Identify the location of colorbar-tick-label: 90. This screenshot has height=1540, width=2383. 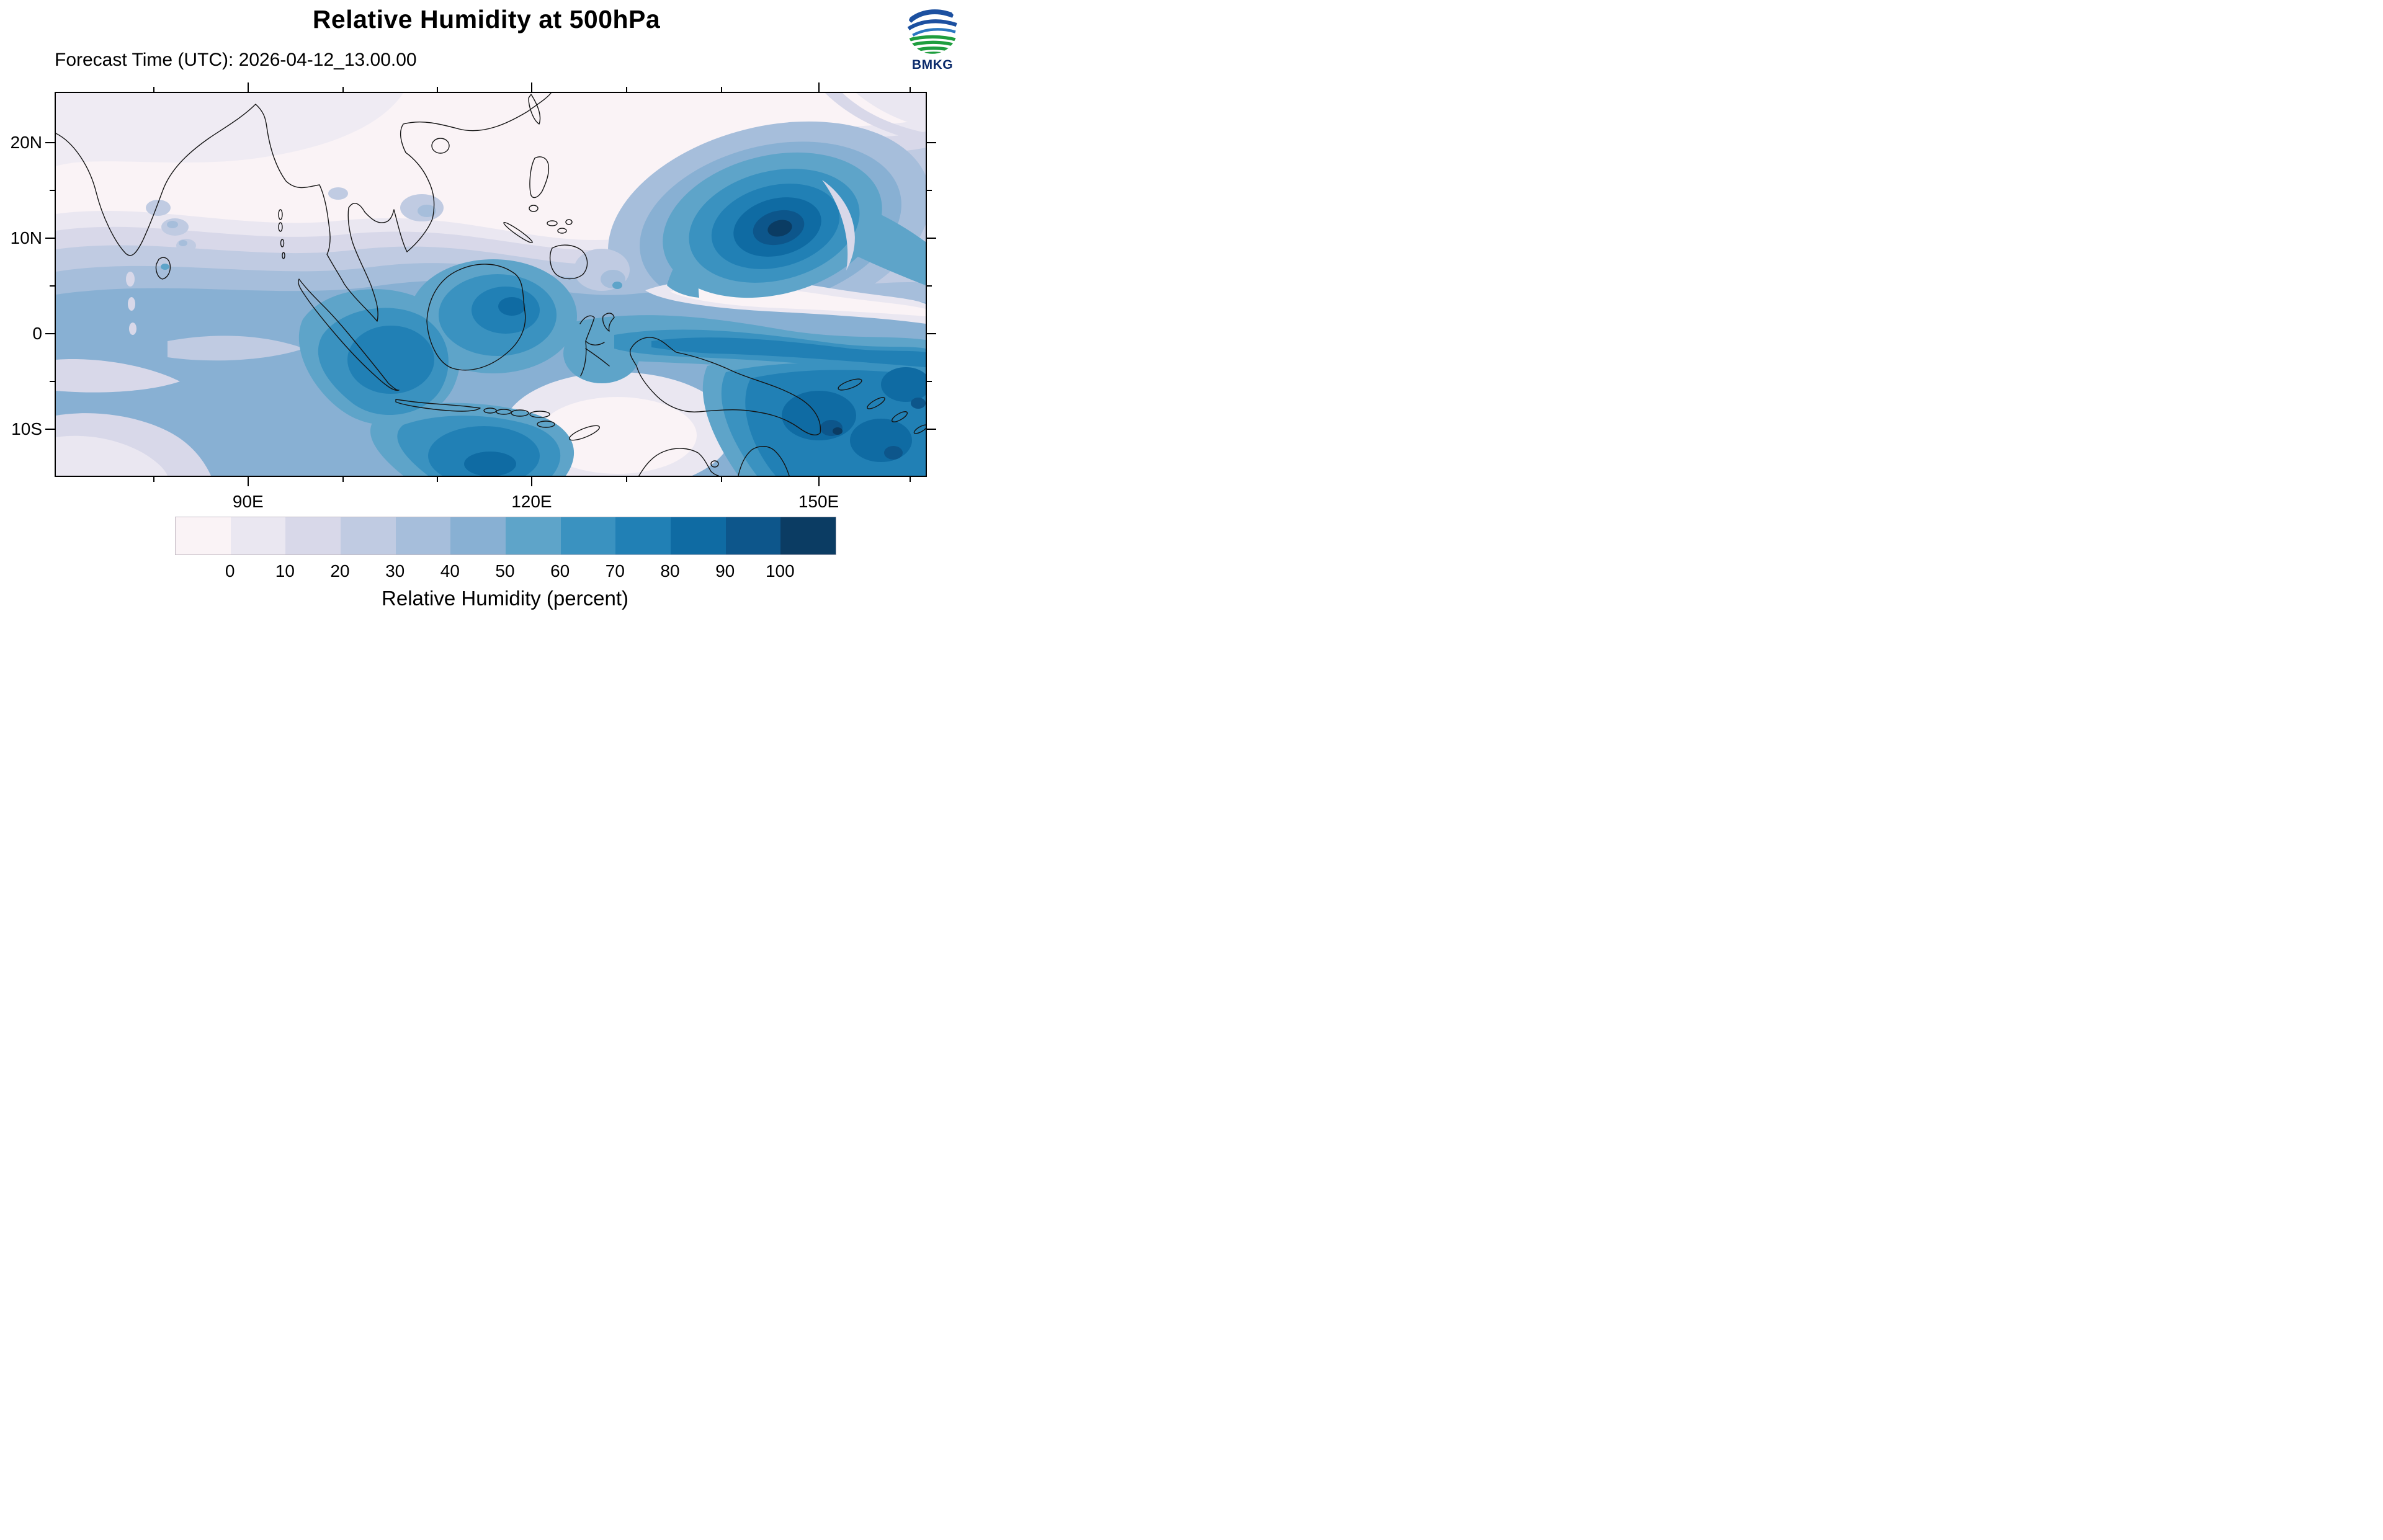
(725, 571).